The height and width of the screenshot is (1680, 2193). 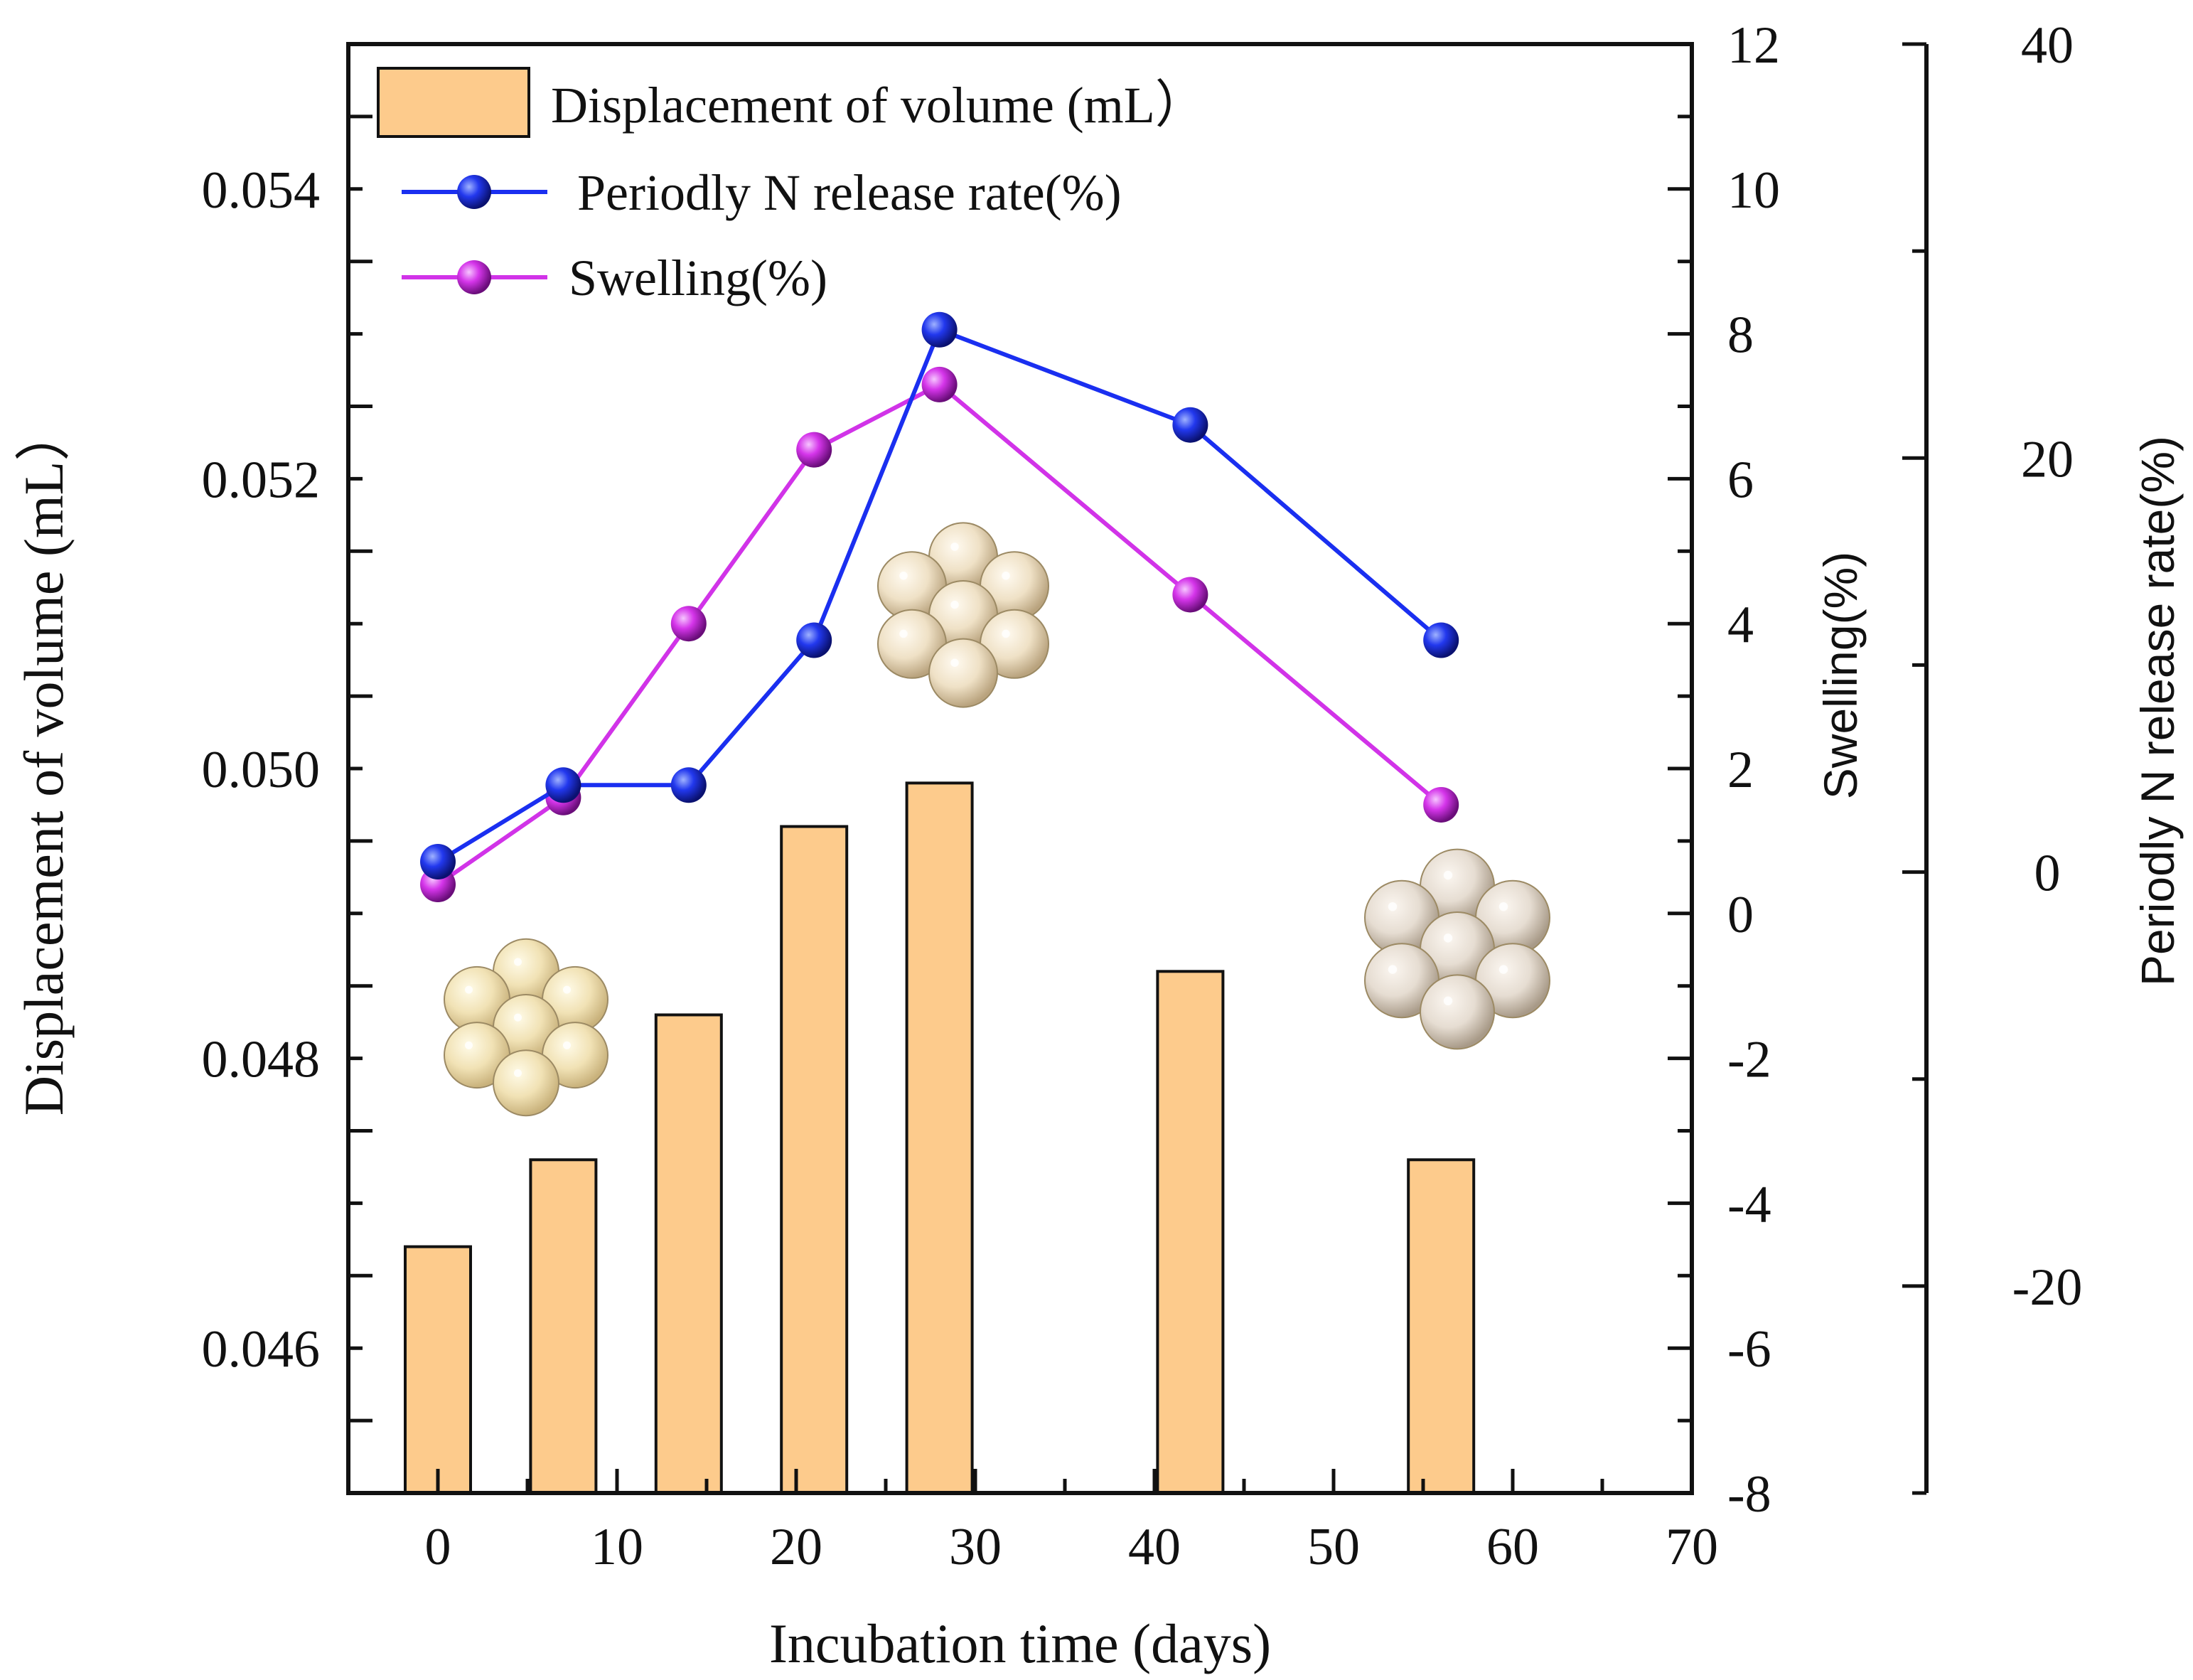 What do you see at coordinates (1740, 625) in the screenshot?
I see `swelling-tick-label: 4` at bounding box center [1740, 625].